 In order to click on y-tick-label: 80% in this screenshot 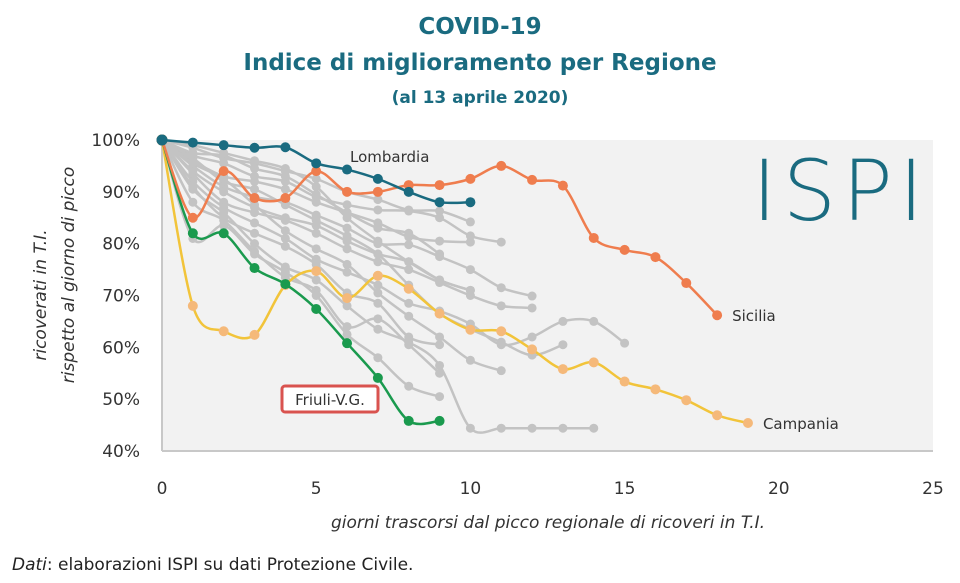, I will do `click(121, 245)`.